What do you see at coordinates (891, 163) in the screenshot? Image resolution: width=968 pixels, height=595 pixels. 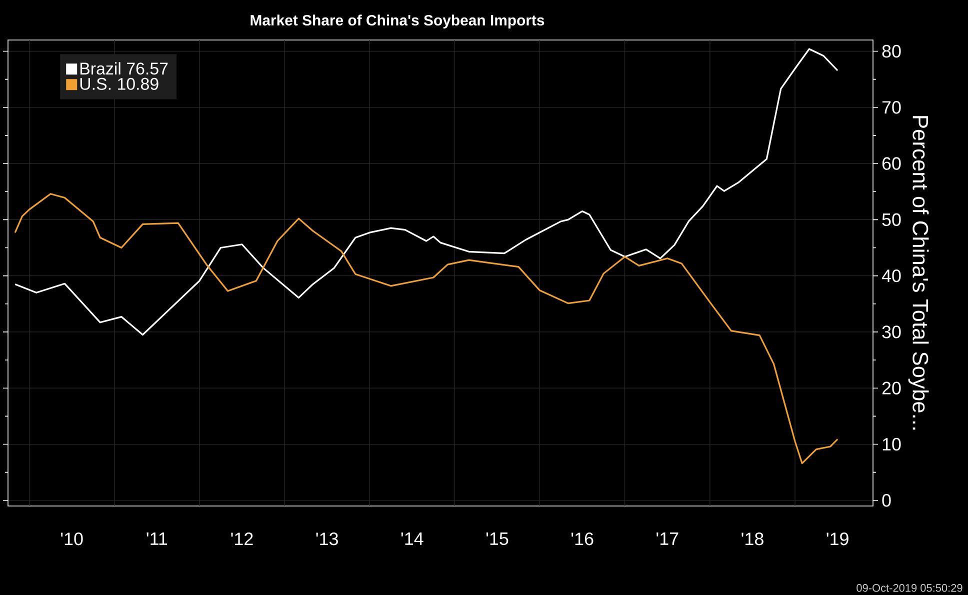 I see `y-tick-label: 60` at bounding box center [891, 163].